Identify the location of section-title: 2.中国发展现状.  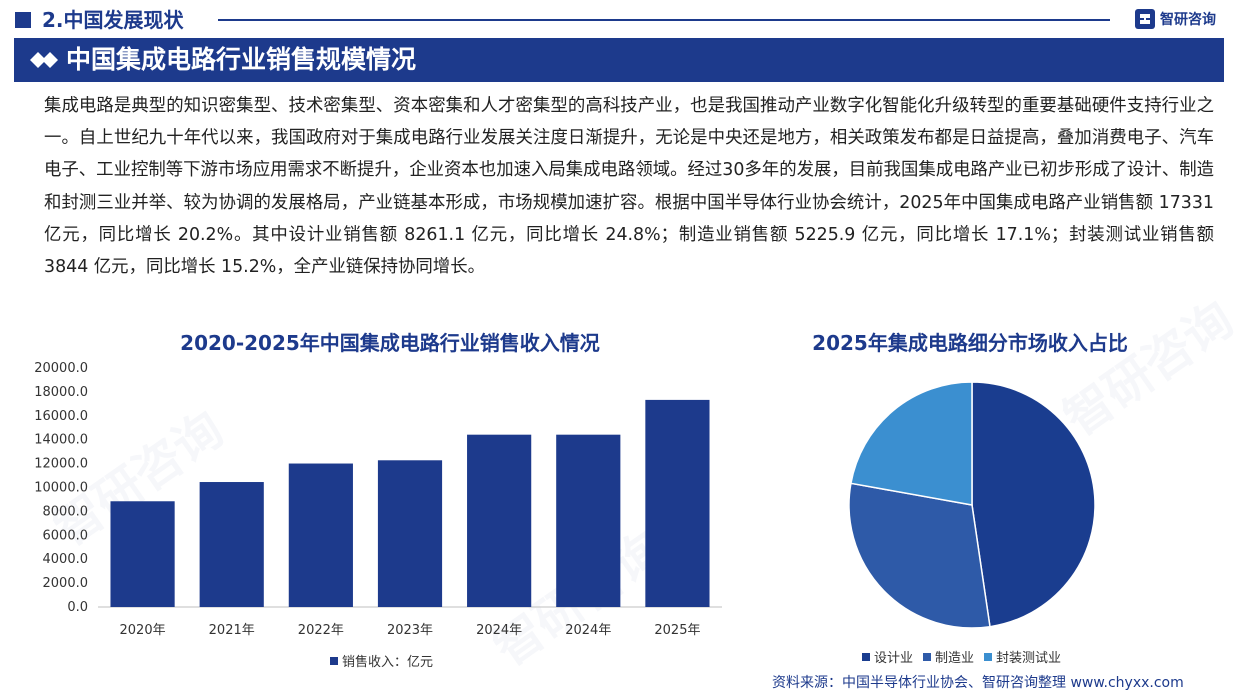
(113, 20).